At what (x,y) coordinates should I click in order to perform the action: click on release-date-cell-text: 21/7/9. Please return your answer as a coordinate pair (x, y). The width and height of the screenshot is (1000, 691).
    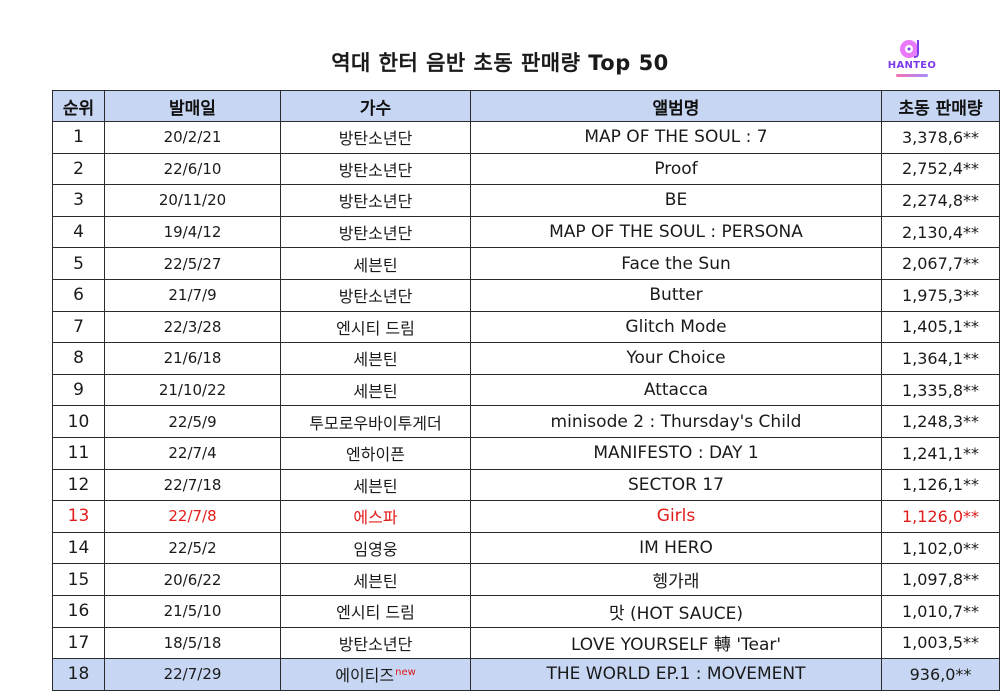
    Looking at the image, I should click on (192, 295).